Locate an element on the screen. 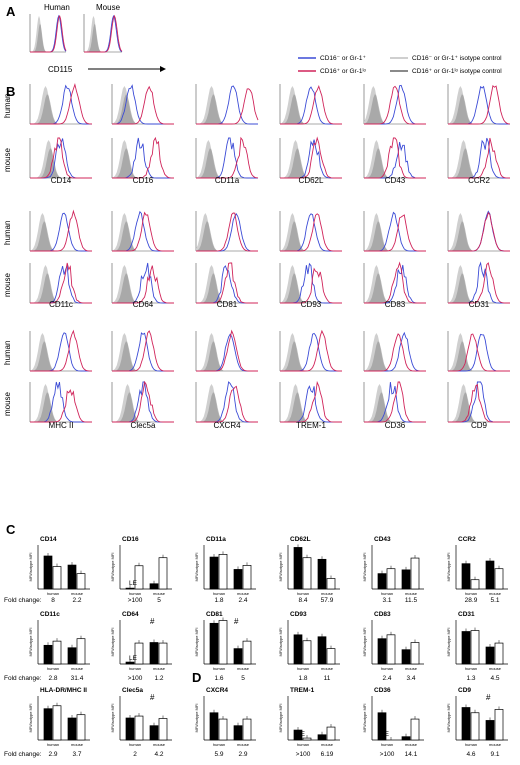  chart-title: CD81 is located at coordinates (214, 614).